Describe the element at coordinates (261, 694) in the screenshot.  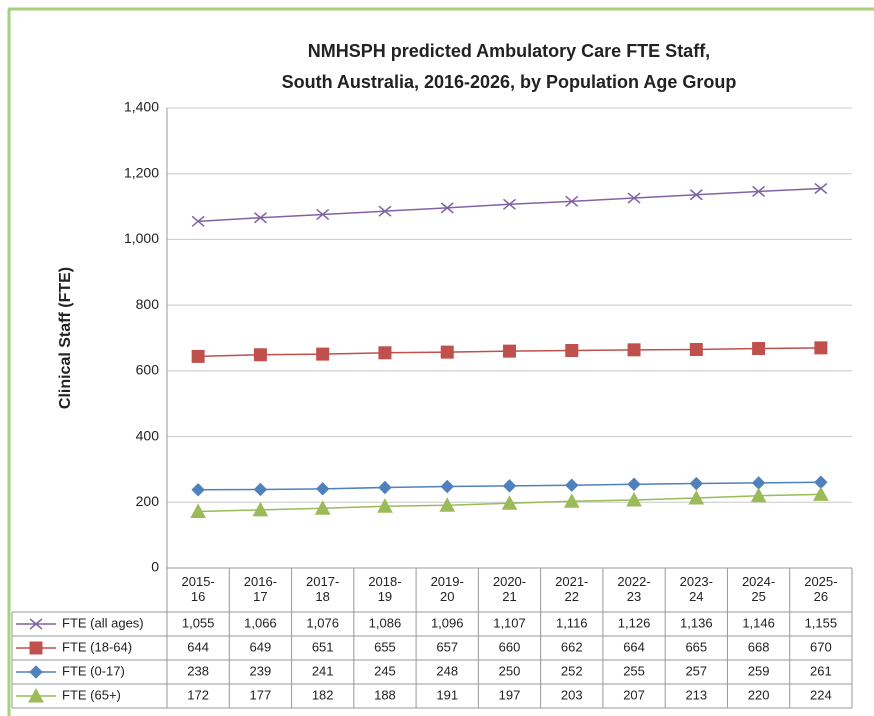
I see `table-value: 177` at that location.